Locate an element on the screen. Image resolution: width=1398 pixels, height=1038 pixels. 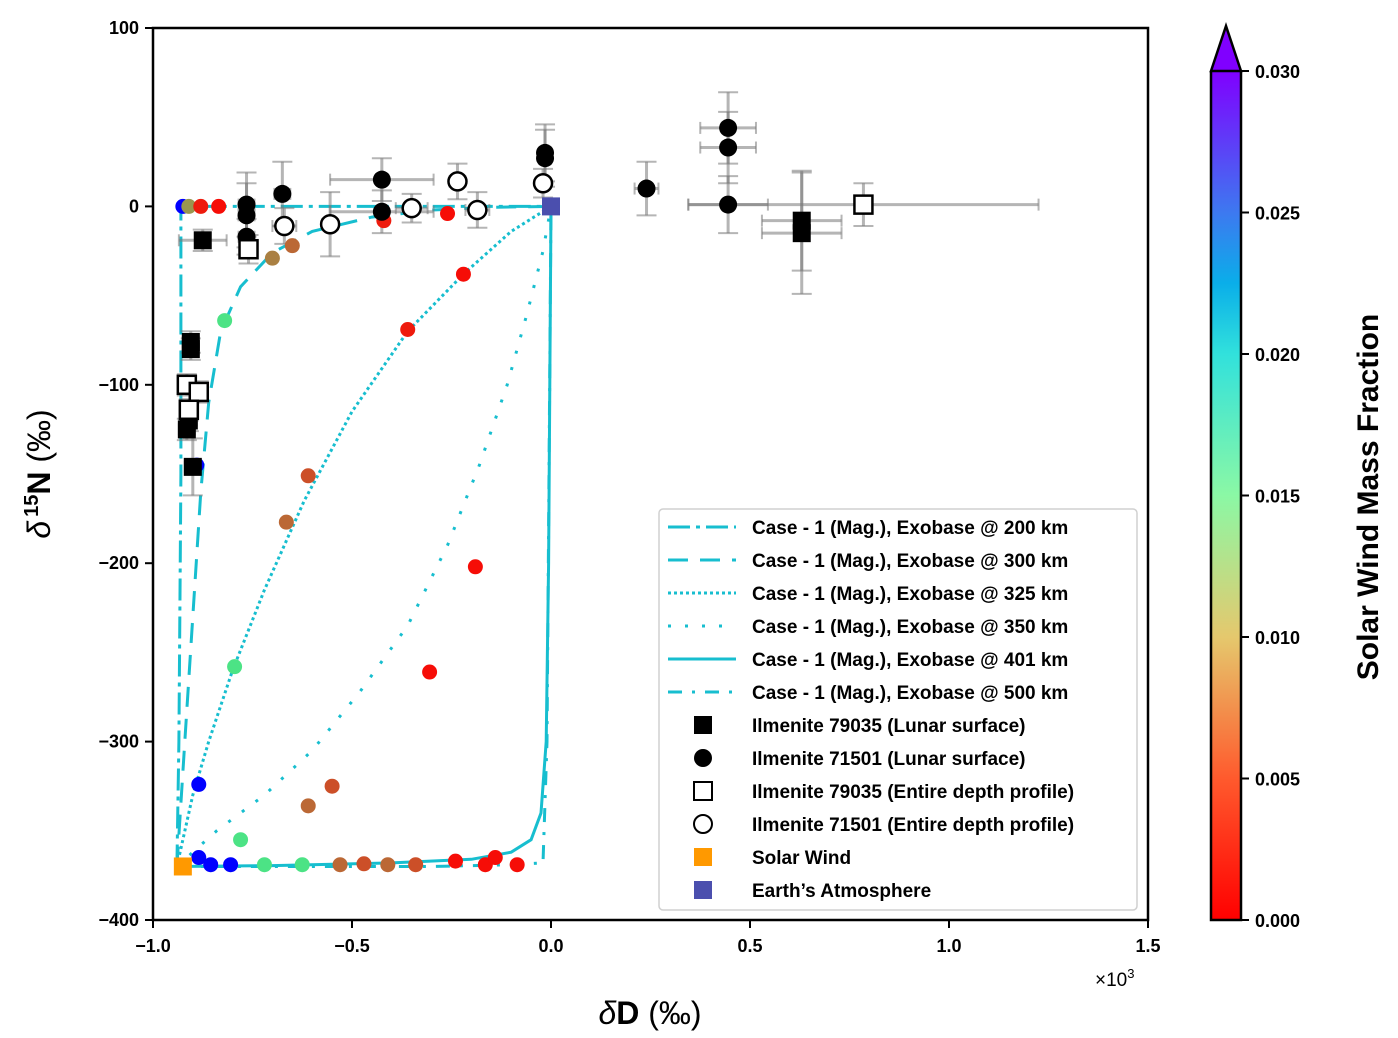
legend-item: Case - 1 (Mag.), Exobase @ 200 km is located at coordinates (868, 528).